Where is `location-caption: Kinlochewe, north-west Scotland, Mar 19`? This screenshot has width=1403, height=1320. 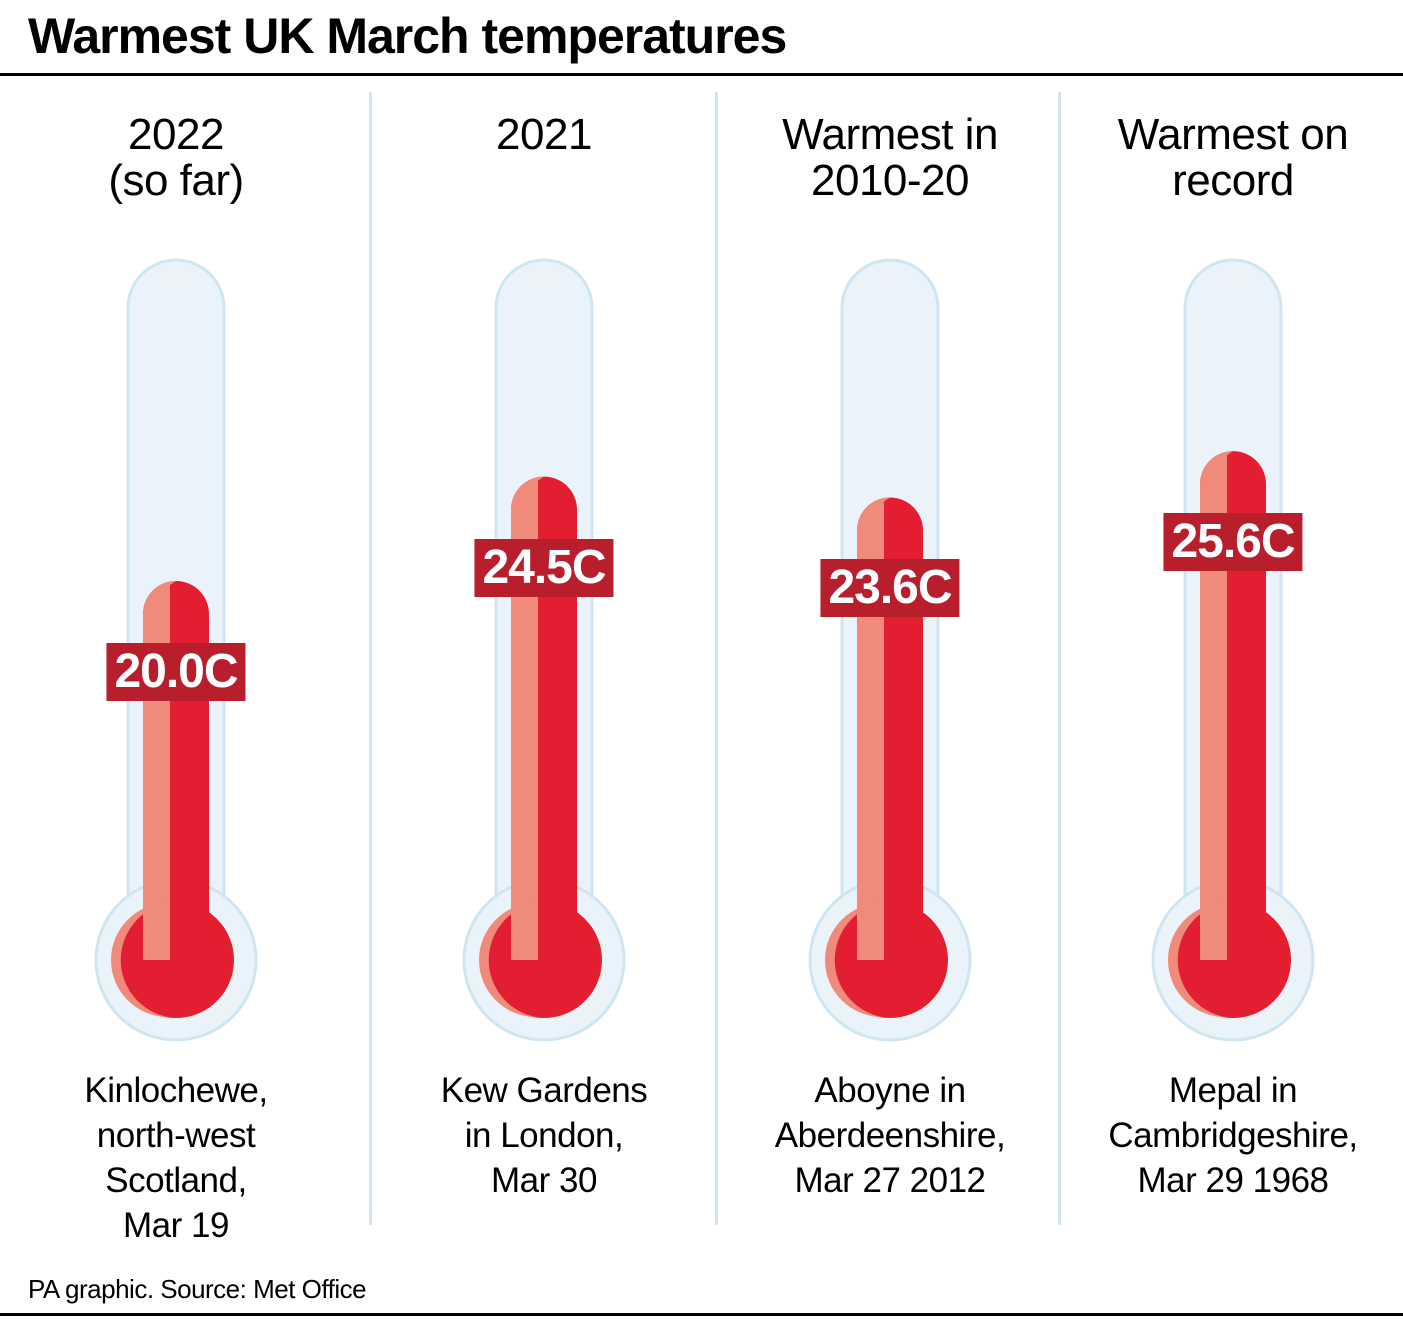 location-caption: Kinlochewe, north-west Scotland, Mar 19 is located at coordinates (176, 1158).